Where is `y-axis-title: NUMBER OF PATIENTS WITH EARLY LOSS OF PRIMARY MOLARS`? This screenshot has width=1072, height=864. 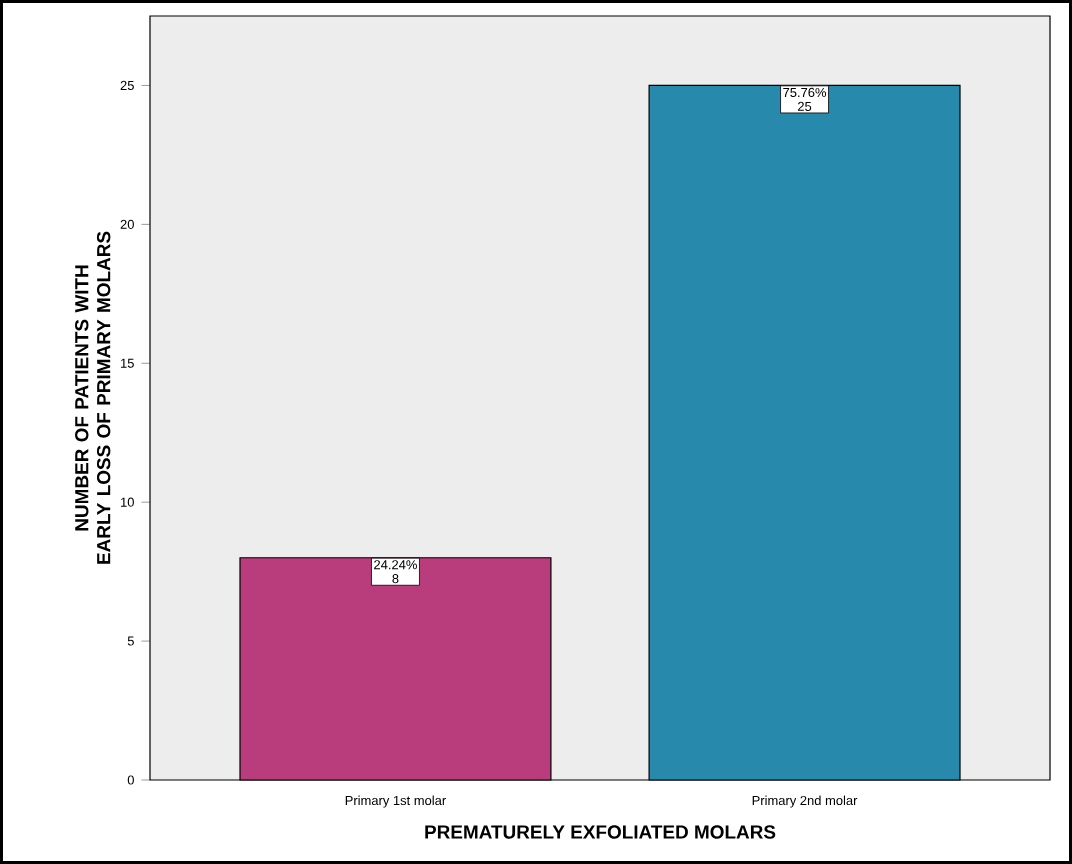
y-axis-title: NUMBER OF PATIENTS WITH EARLY LOSS OF PRIMARY MOLARS is located at coordinates (93, 397).